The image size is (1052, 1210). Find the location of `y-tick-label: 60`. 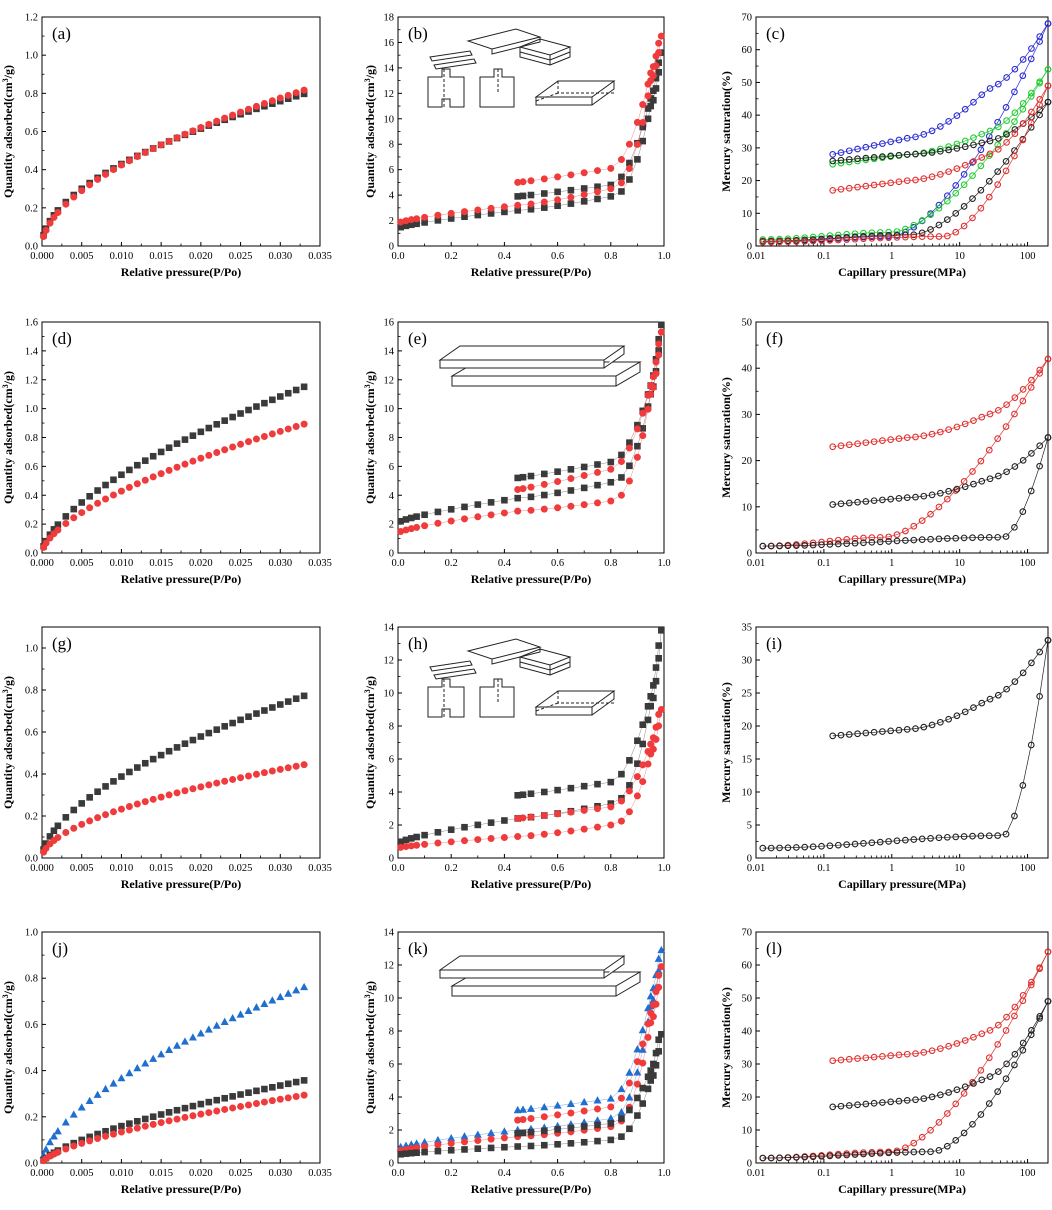

y-tick-label: 60 is located at coordinates (747, 50).